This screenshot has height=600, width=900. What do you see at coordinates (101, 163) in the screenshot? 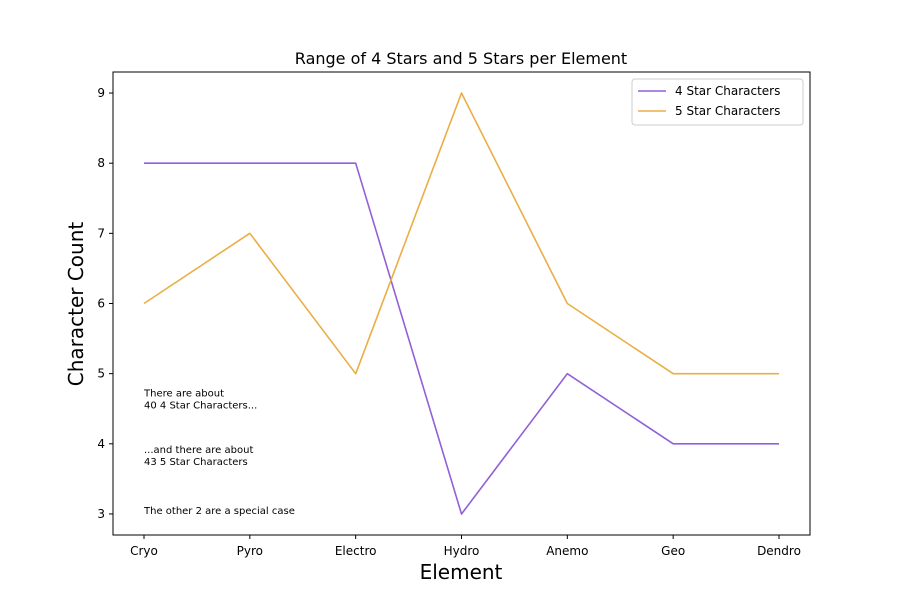
I see `y-tick-label-8: 8` at bounding box center [101, 163].